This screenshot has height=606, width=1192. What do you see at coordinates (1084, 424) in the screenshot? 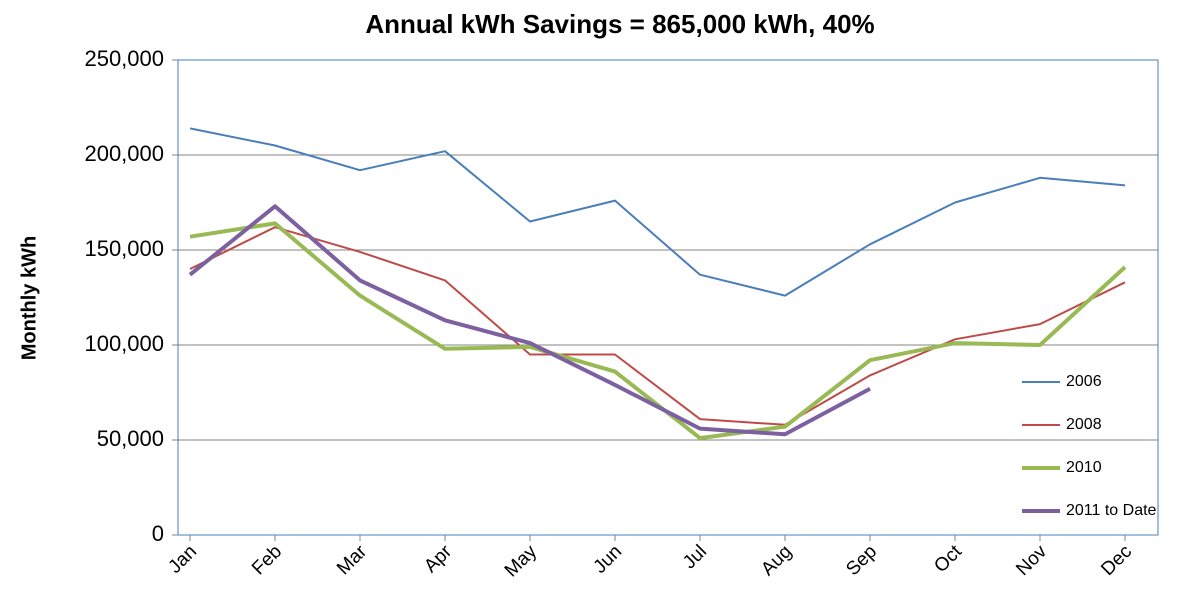
I see `legend-label: 2008` at bounding box center [1084, 424].